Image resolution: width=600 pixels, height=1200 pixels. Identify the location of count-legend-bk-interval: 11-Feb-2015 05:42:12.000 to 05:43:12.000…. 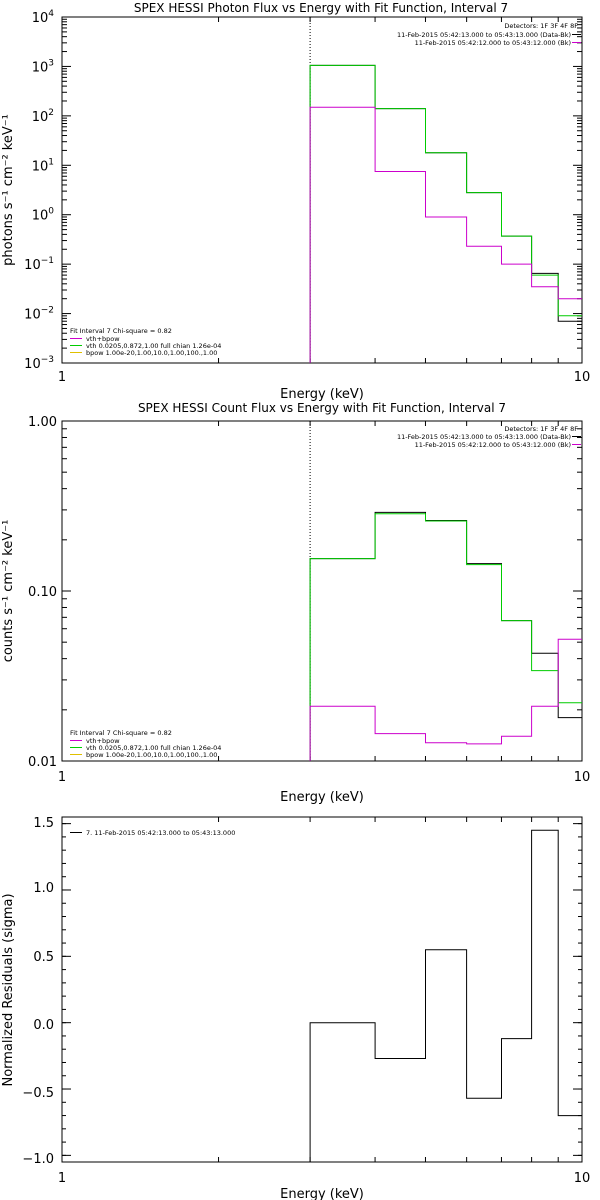
(493, 445).